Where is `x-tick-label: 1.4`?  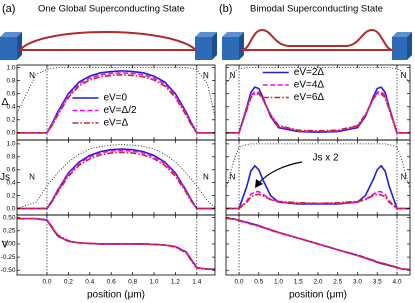 x-tick-label: 1.4 is located at coordinates (196, 282).